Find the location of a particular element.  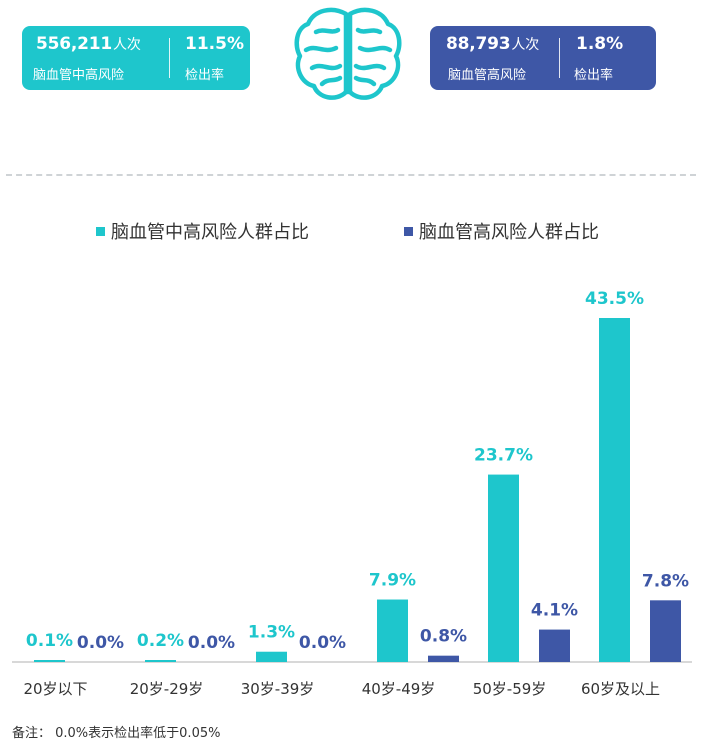

legend-item-high-risk: 脑血管高风险人群占比 is located at coordinates (501, 231).